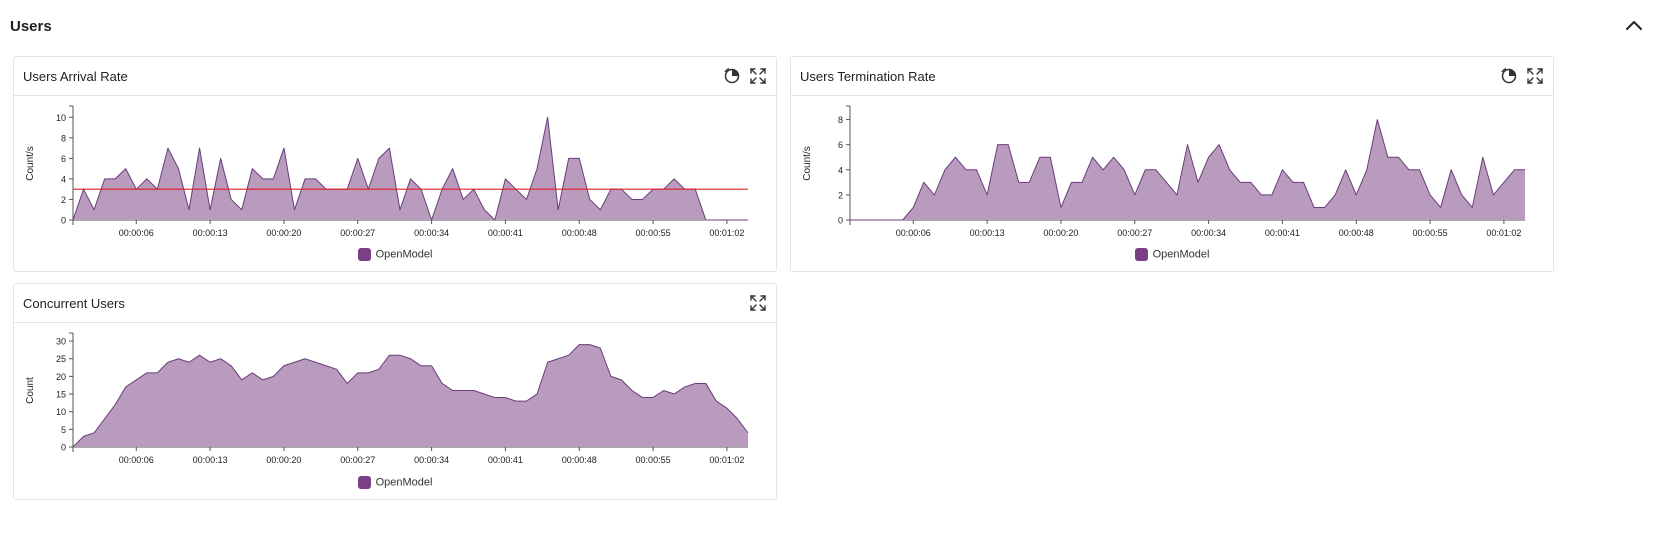 This screenshot has width=1658, height=538. What do you see at coordinates (61, 342) in the screenshot?
I see `y-tick-label: 30` at bounding box center [61, 342].